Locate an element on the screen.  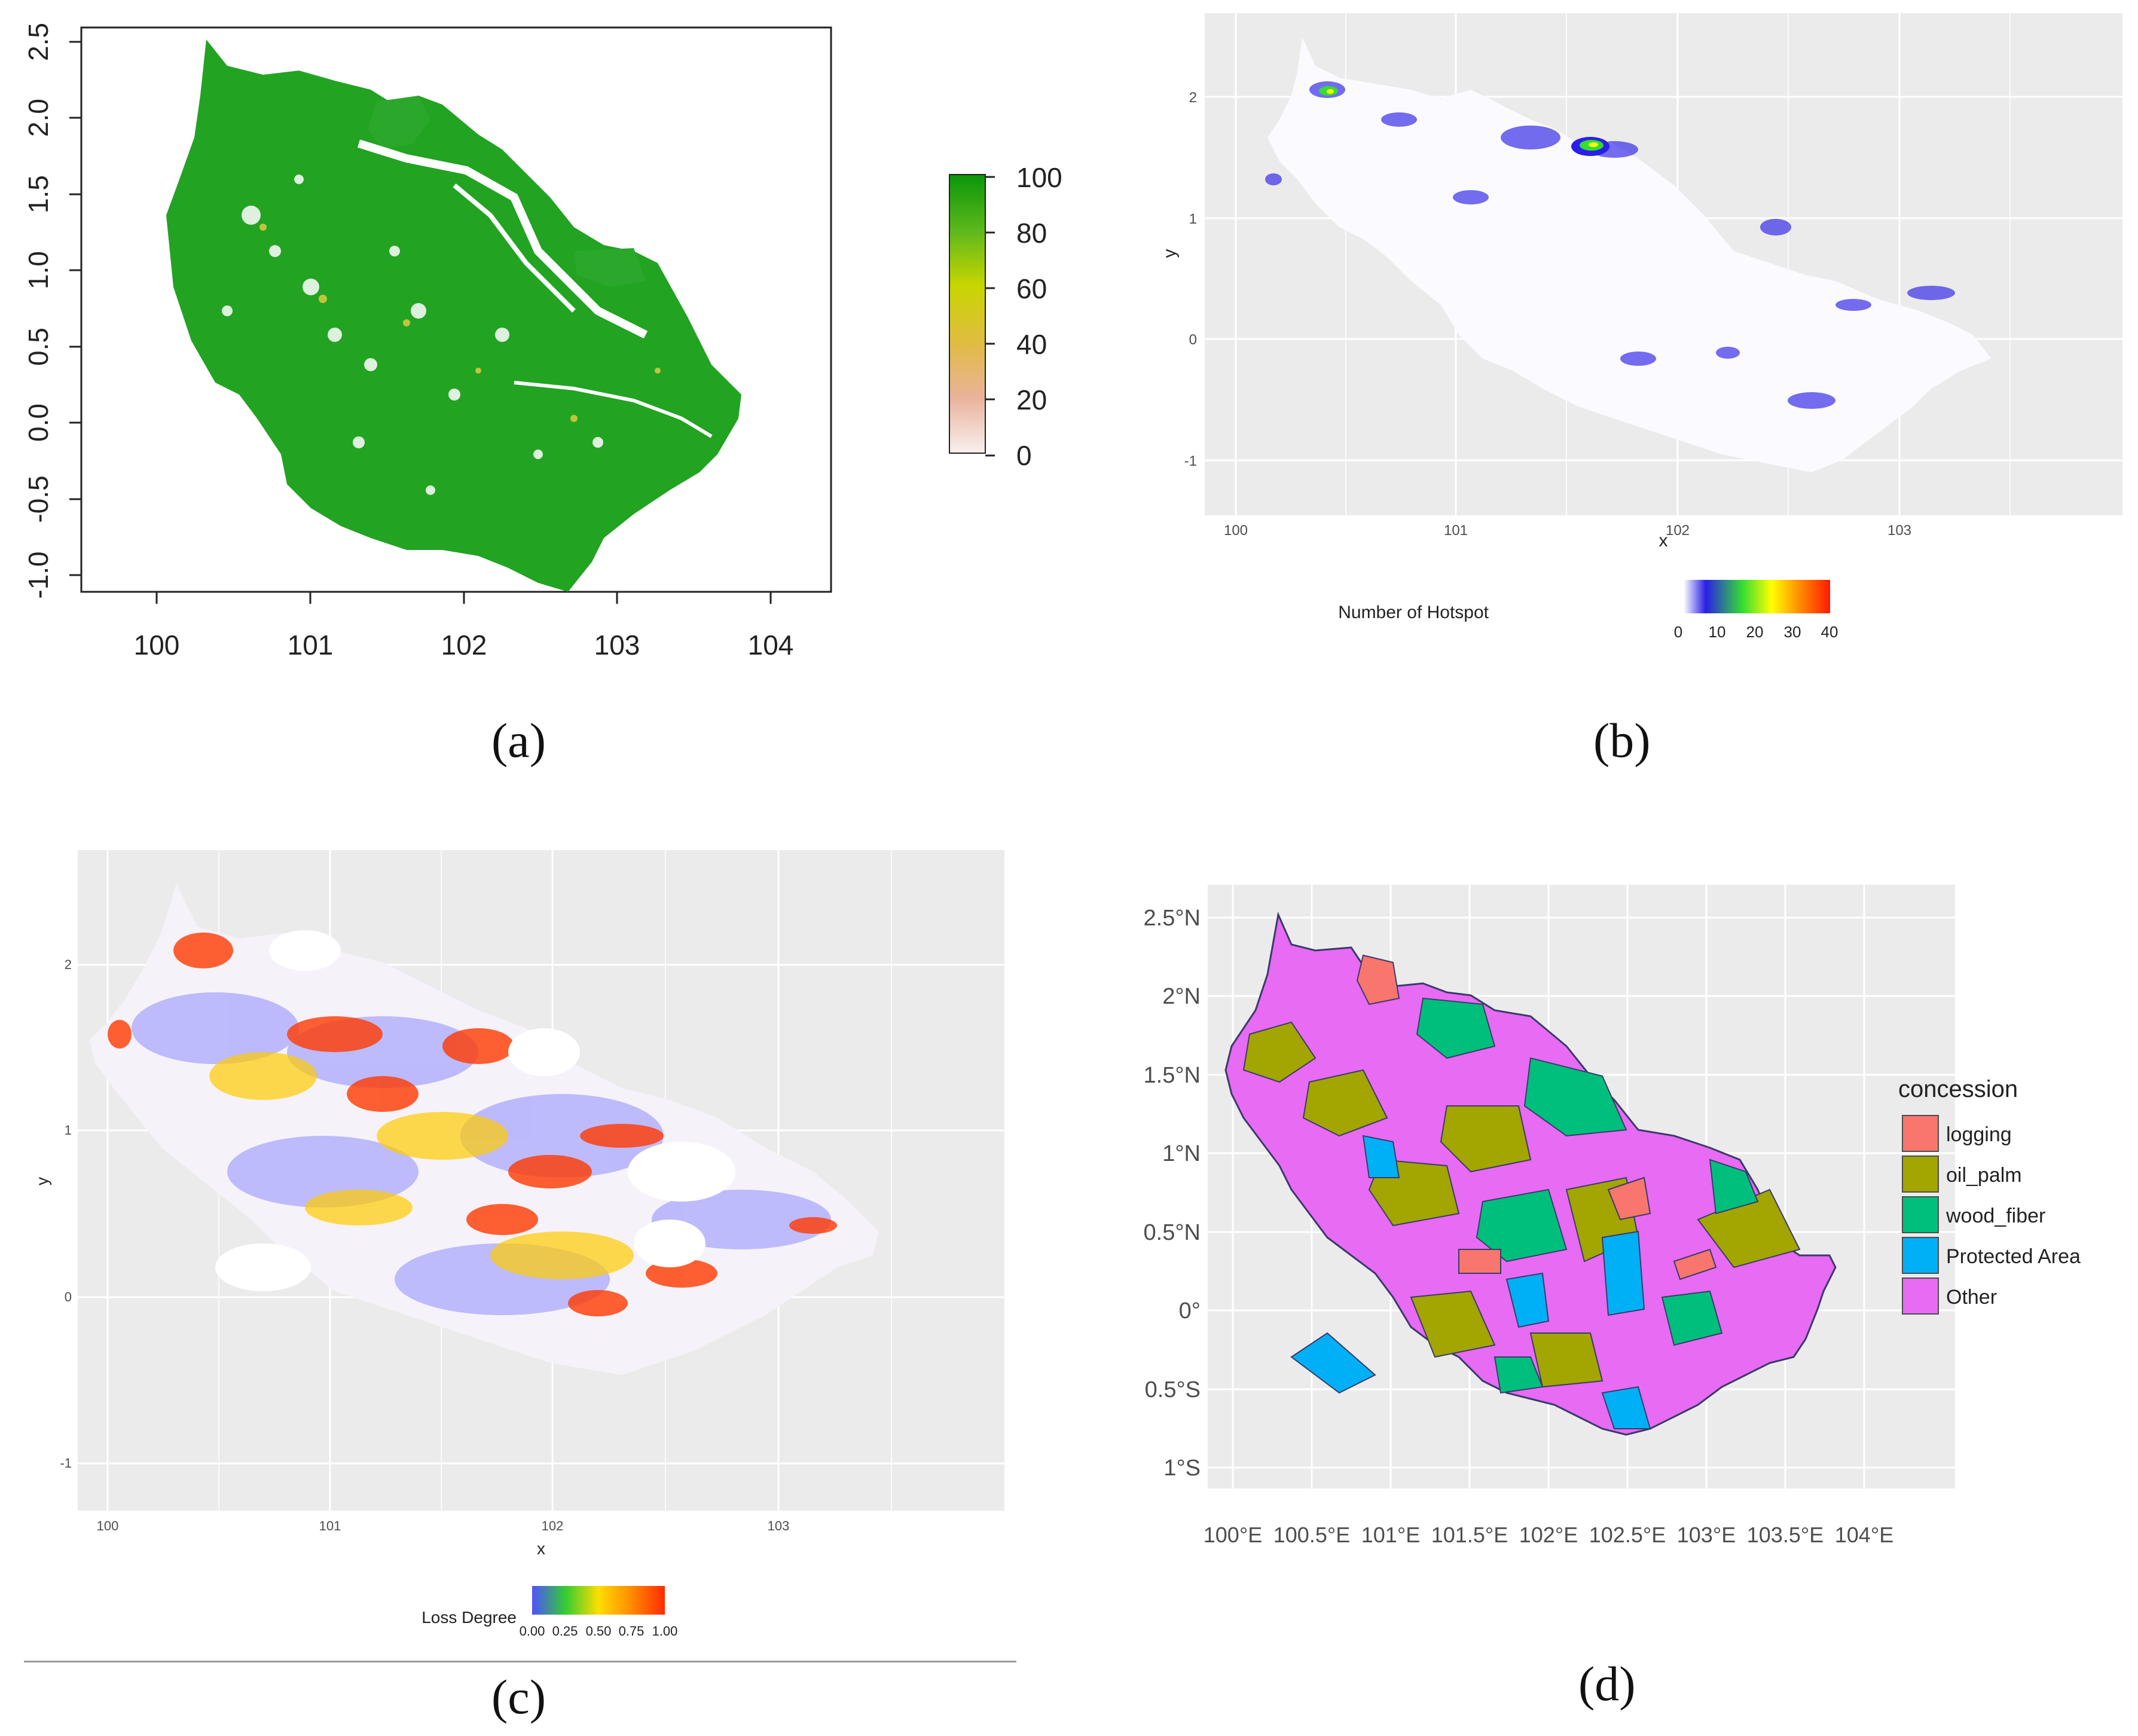
c-legend-title: Loss Degree is located at coordinates (469, 1618).